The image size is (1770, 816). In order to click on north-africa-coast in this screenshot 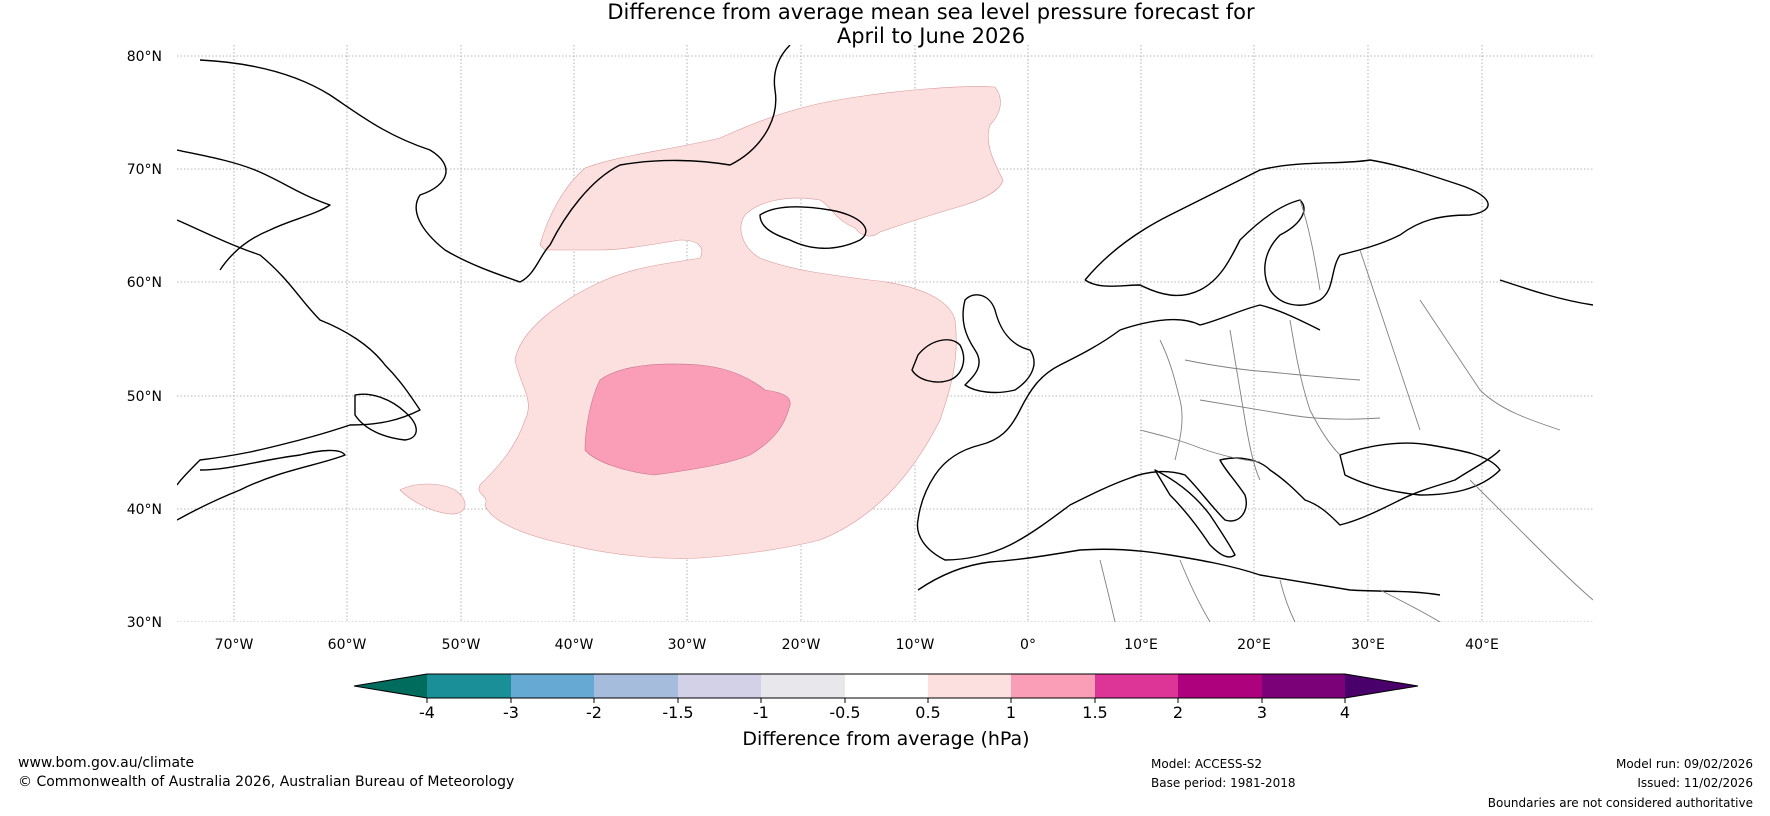, I will do `click(1179, 572)`.